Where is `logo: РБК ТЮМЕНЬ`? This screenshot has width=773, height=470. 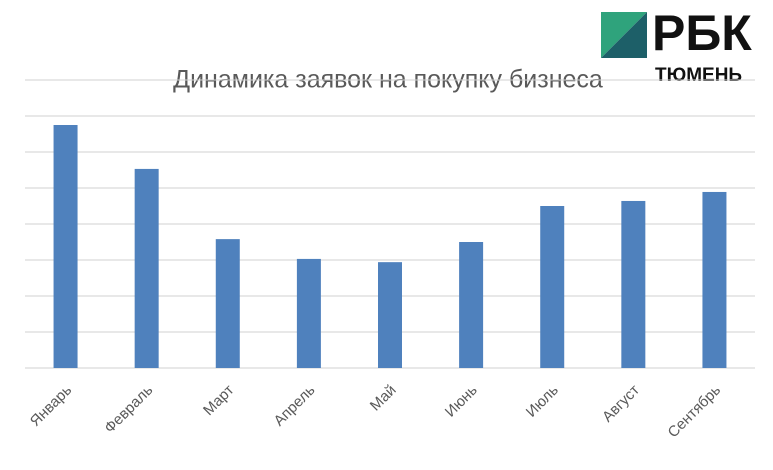 logo: РБК ТЮМЕНЬ is located at coordinates (676, 45).